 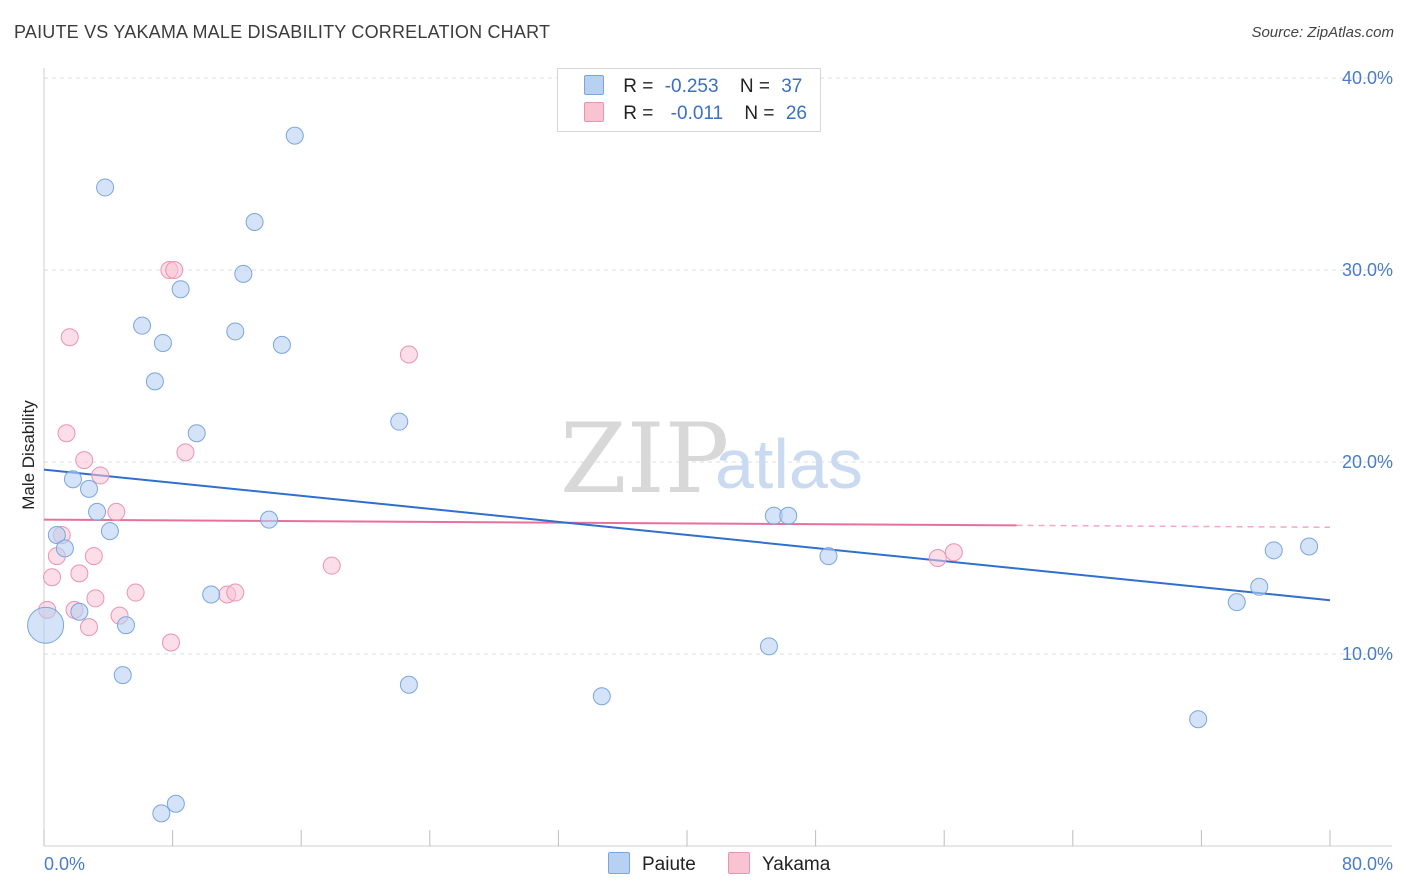 I want to click on paiute-legend-swatch, so click(x=619, y=863).